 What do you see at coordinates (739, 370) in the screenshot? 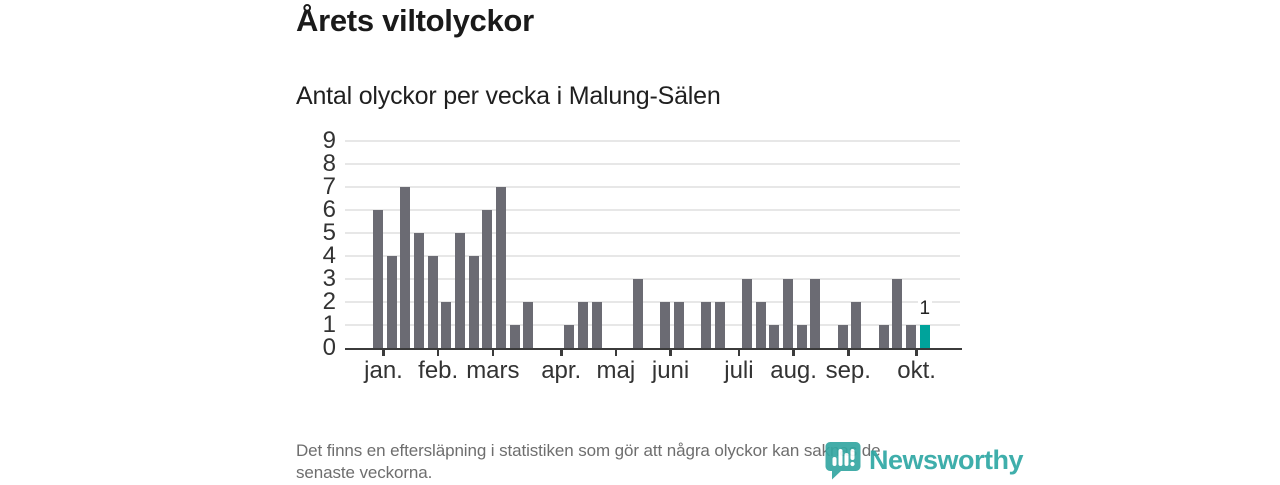
I see `month-tick-label-juli: juli` at bounding box center [739, 370].